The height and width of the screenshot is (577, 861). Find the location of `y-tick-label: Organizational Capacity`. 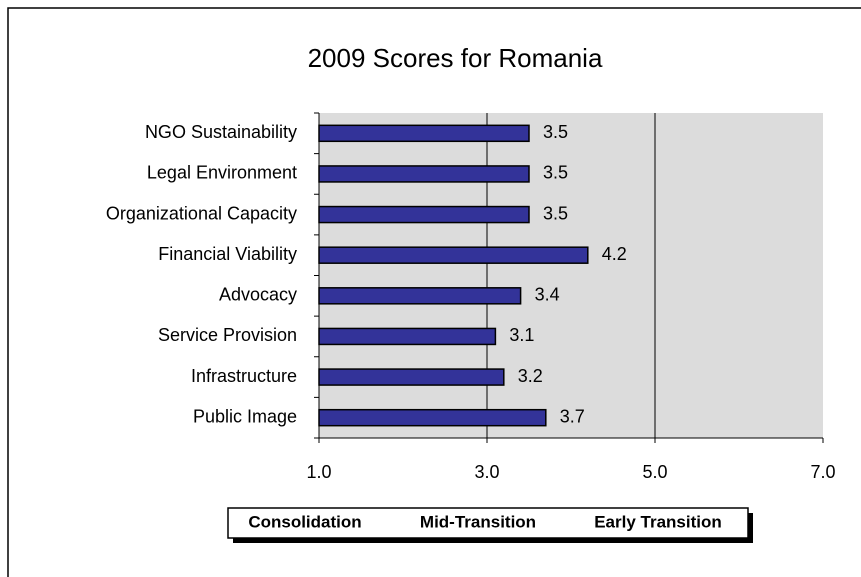

y-tick-label: Organizational Capacity is located at coordinates (201, 213).